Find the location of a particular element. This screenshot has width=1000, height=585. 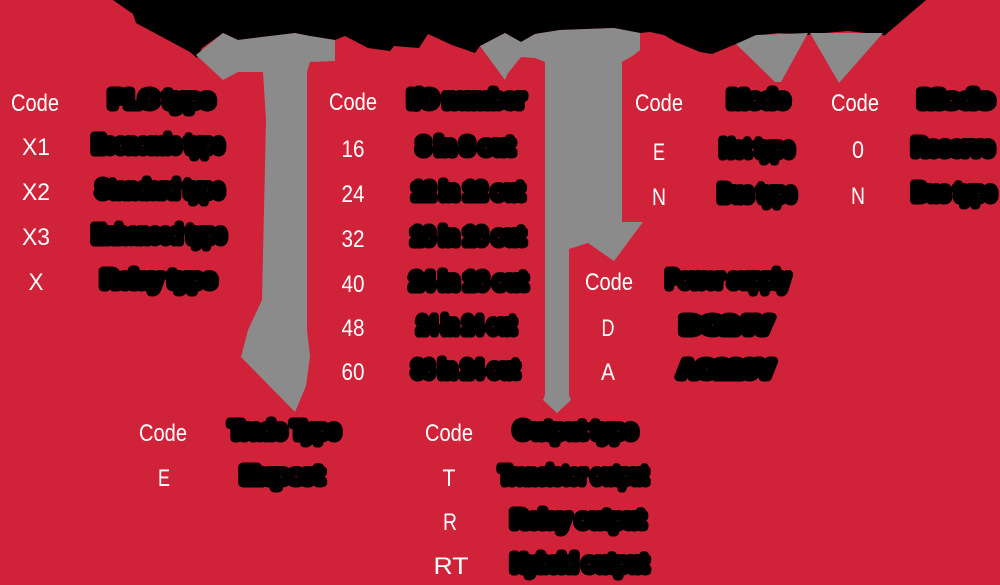

svg-text: 24 in 24 out is located at coordinates (467, 325).